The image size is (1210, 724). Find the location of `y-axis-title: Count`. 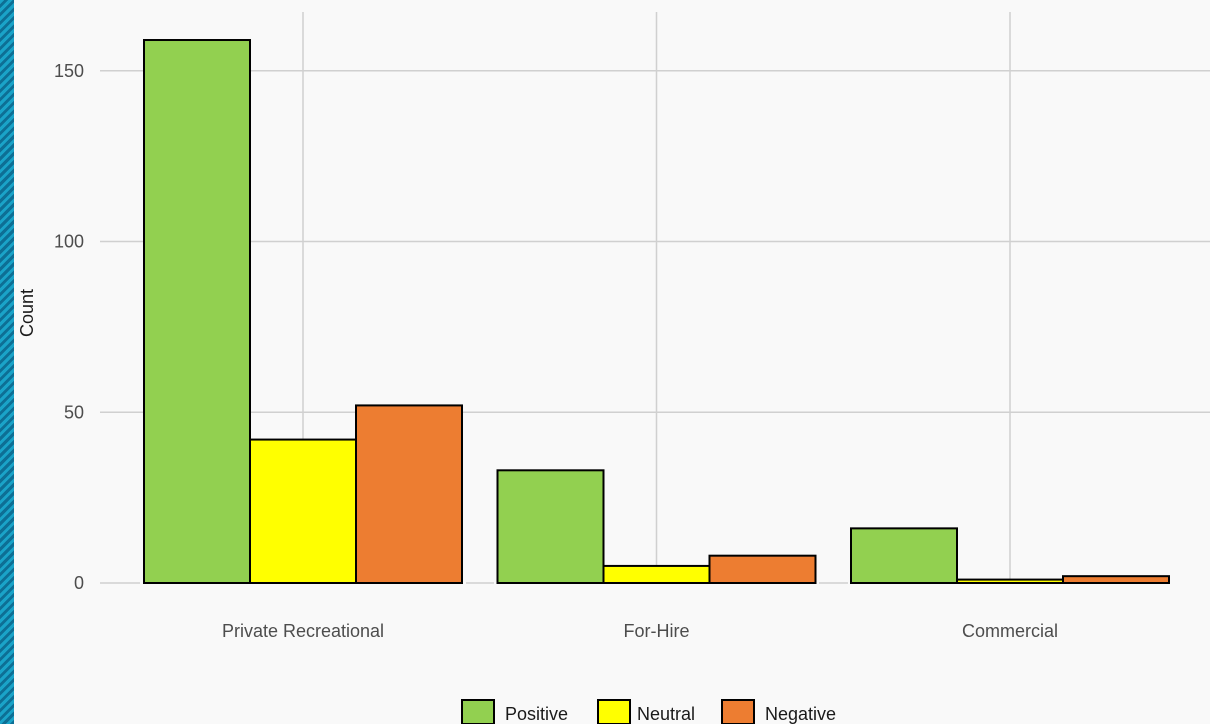

y-axis-title: Count is located at coordinates (27, 313).